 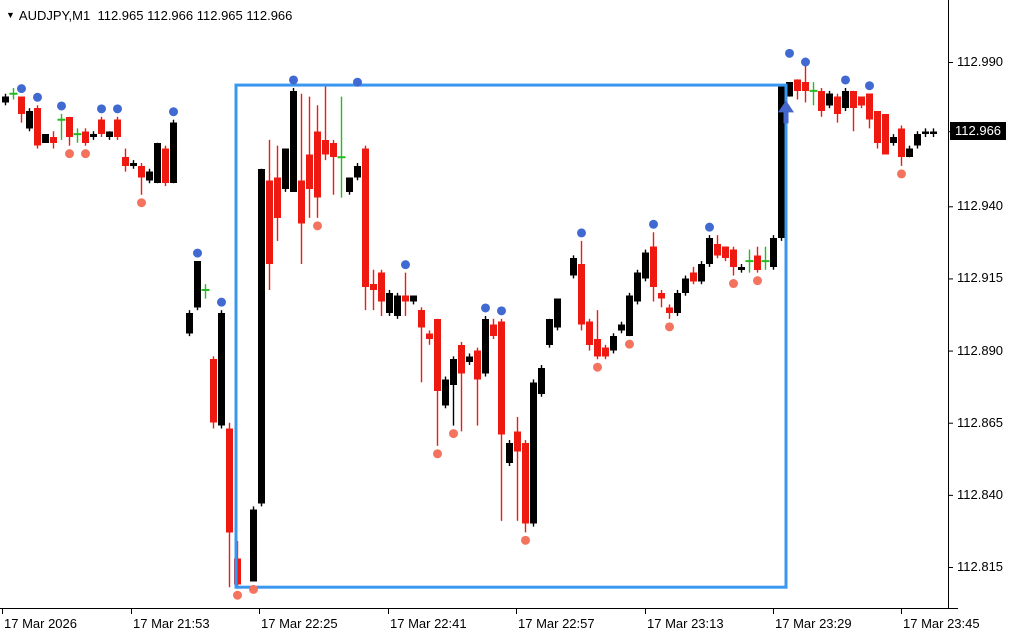 I want to click on time-axis-label: 17 Mar 22:57, so click(x=556, y=623).